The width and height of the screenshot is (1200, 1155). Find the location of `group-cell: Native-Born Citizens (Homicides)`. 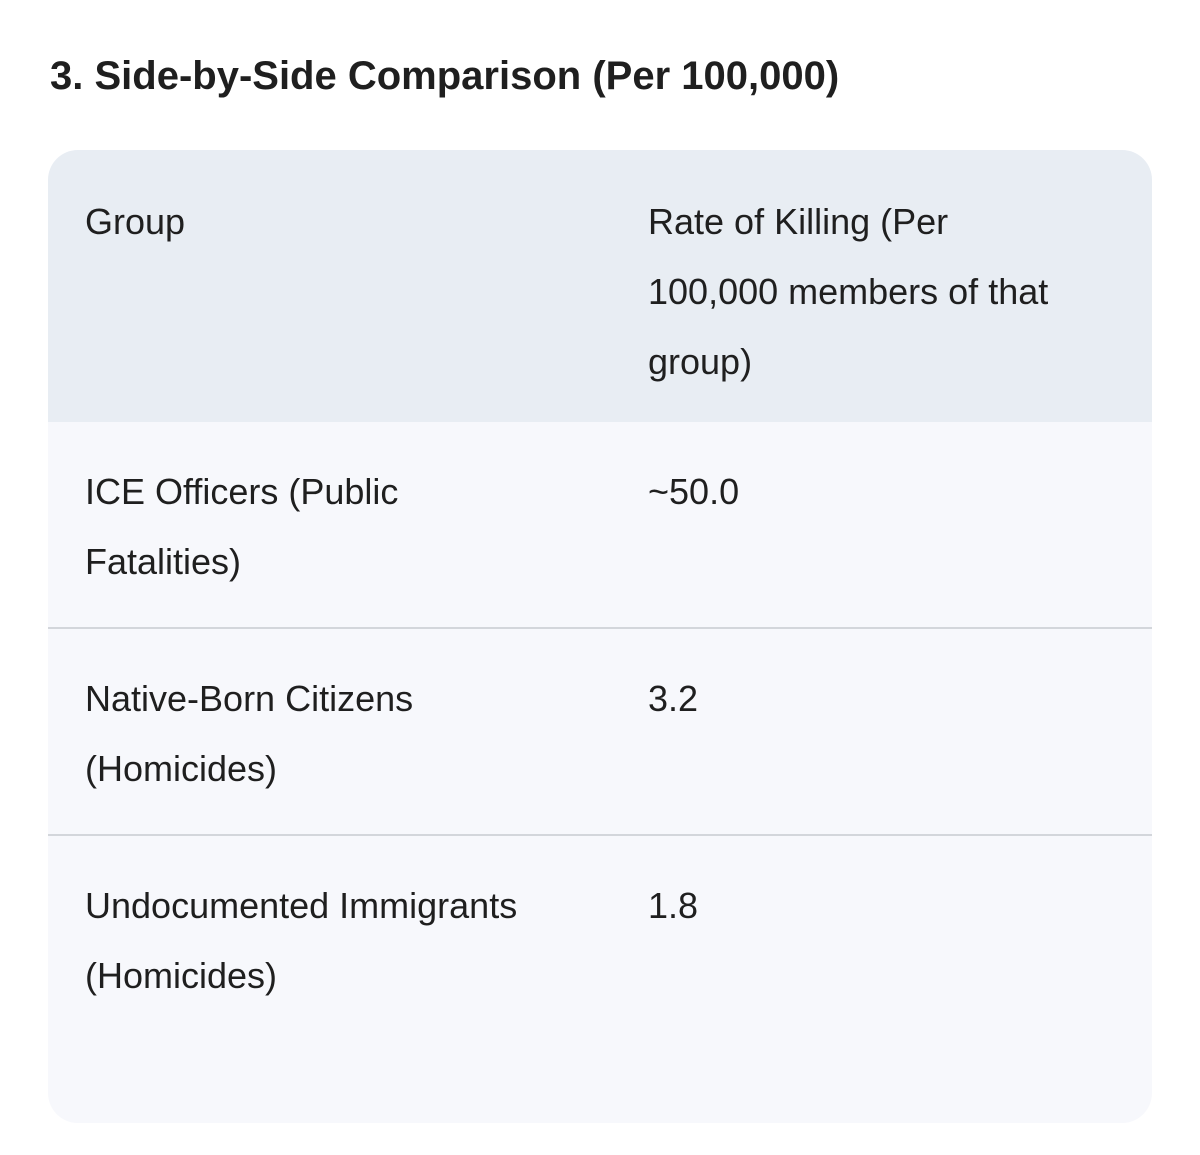

group-cell: Native-Born Citizens (Homicides) is located at coordinates (249, 733).